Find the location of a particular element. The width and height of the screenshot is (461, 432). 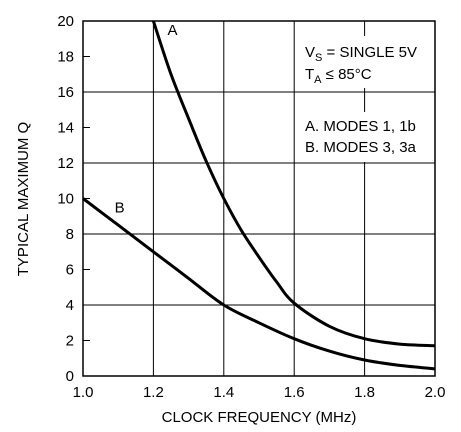

x-tick-label: 1.2 is located at coordinates (153, 392).